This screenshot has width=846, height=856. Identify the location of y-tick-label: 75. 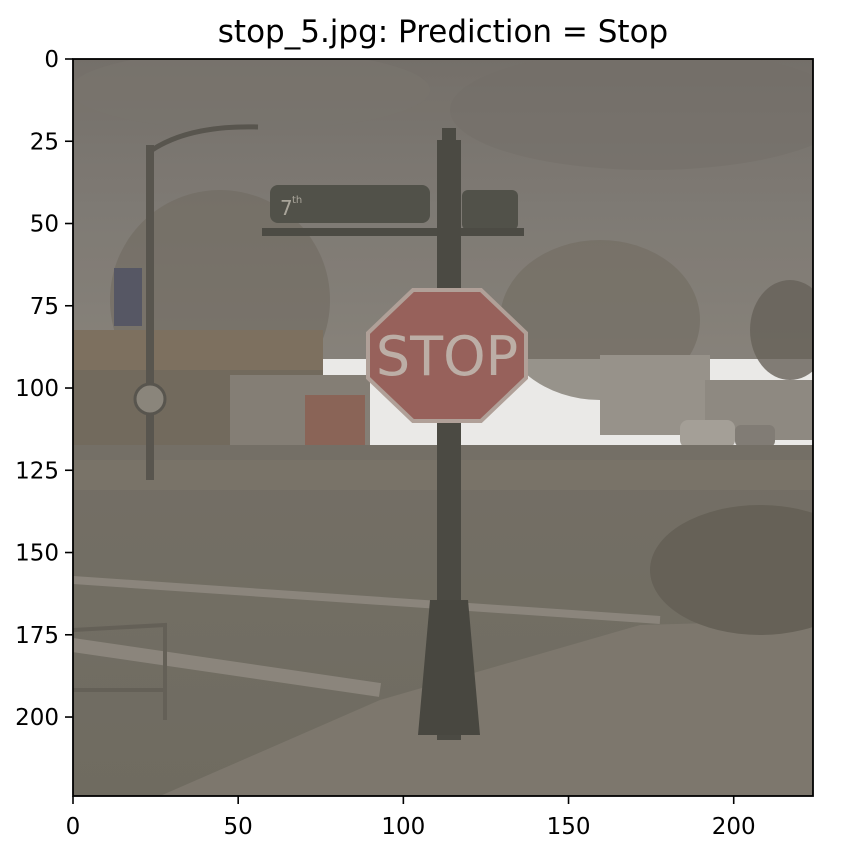
(44, 307).